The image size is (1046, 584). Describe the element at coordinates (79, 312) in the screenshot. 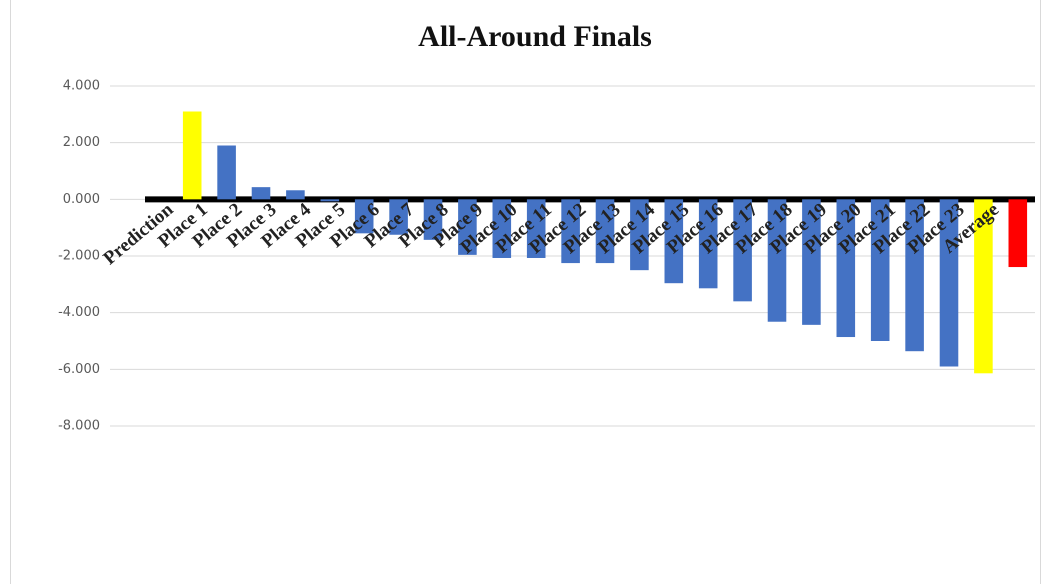

I see `y-tick-label: -4.000` at that location.